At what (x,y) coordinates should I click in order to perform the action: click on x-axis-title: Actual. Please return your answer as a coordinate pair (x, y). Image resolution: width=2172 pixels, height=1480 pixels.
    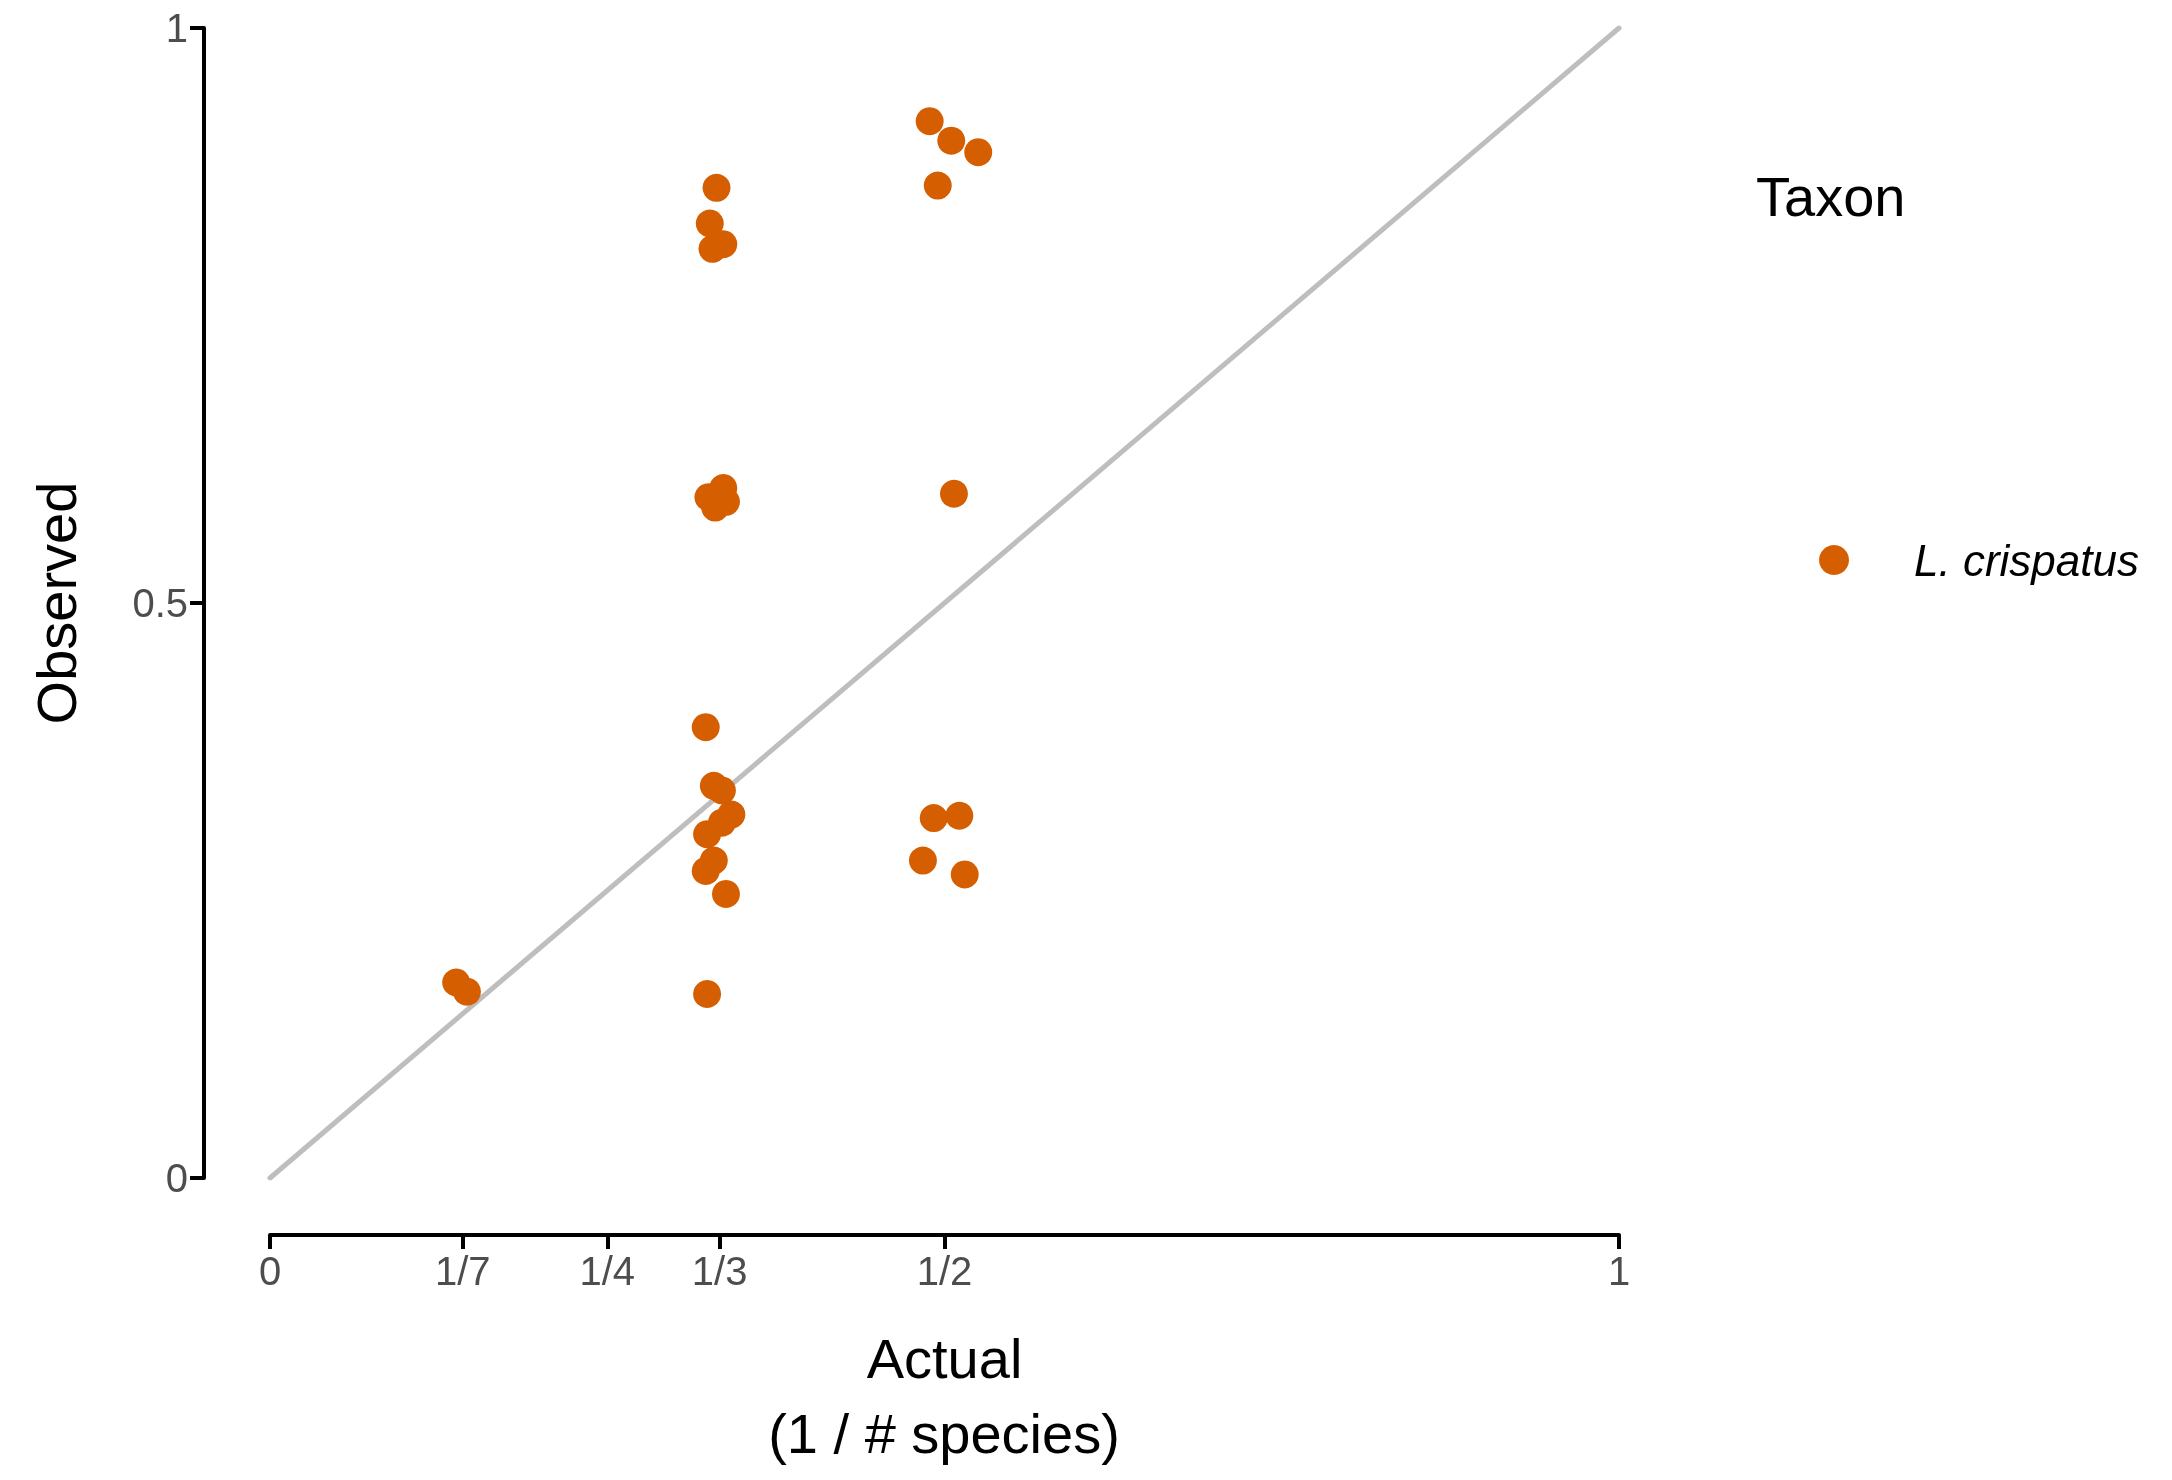
    Looking at the image, I should click on (944, 1358).